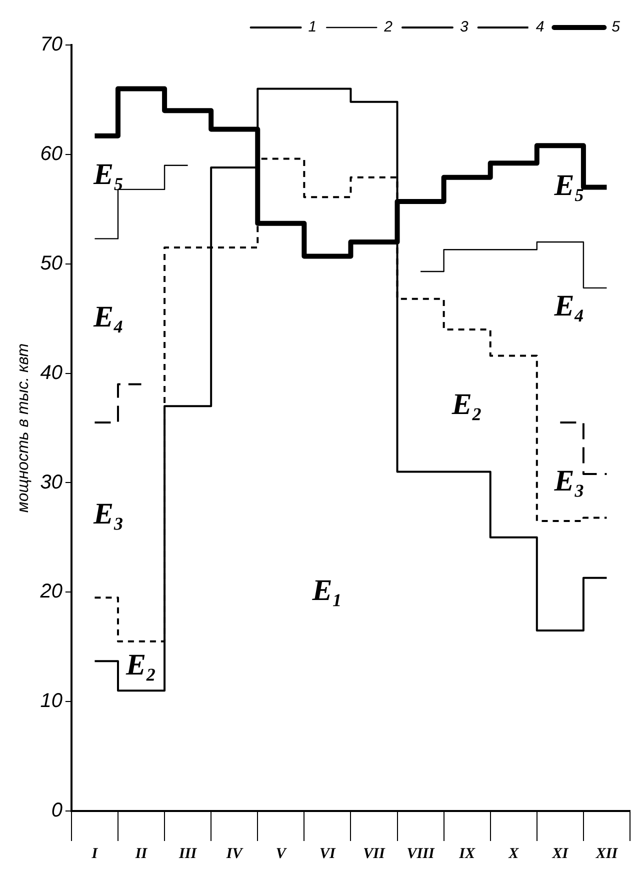 The image size is (640, 881). I want to click on y-tick-label: 60, so click(51, 153).